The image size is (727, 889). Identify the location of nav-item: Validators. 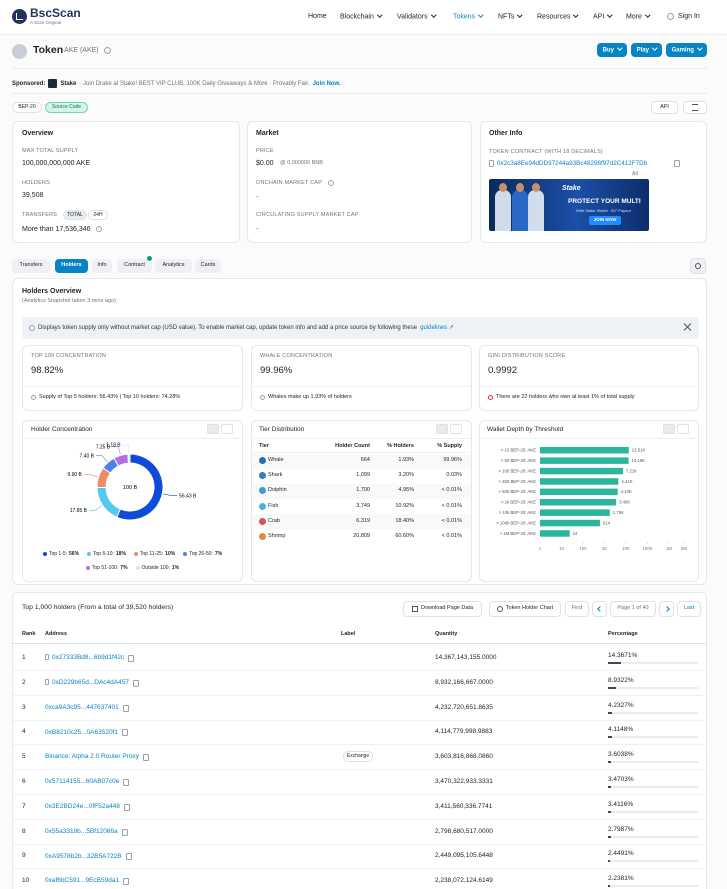
(416, 17).